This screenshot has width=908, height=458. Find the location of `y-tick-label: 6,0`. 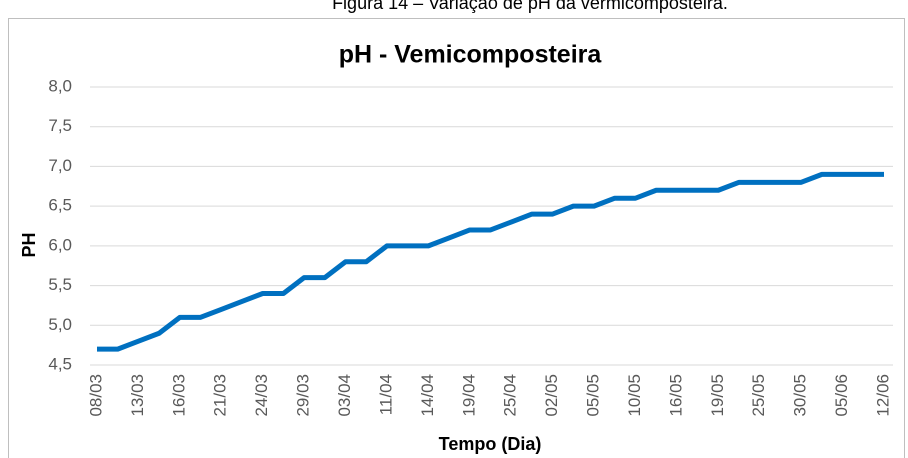

y-tick-label: 6,0 is located at coordinates (60, 244).